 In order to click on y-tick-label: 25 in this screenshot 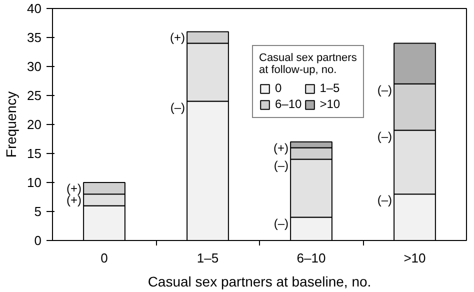, I will do `click(34, 95)`.